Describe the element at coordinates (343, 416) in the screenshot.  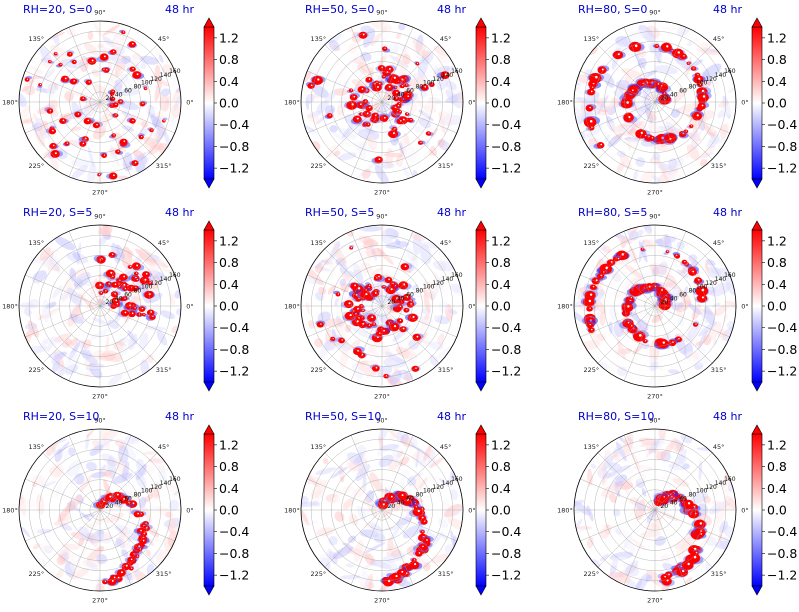
I see `panel-title: RH=50, S=10` at that location.